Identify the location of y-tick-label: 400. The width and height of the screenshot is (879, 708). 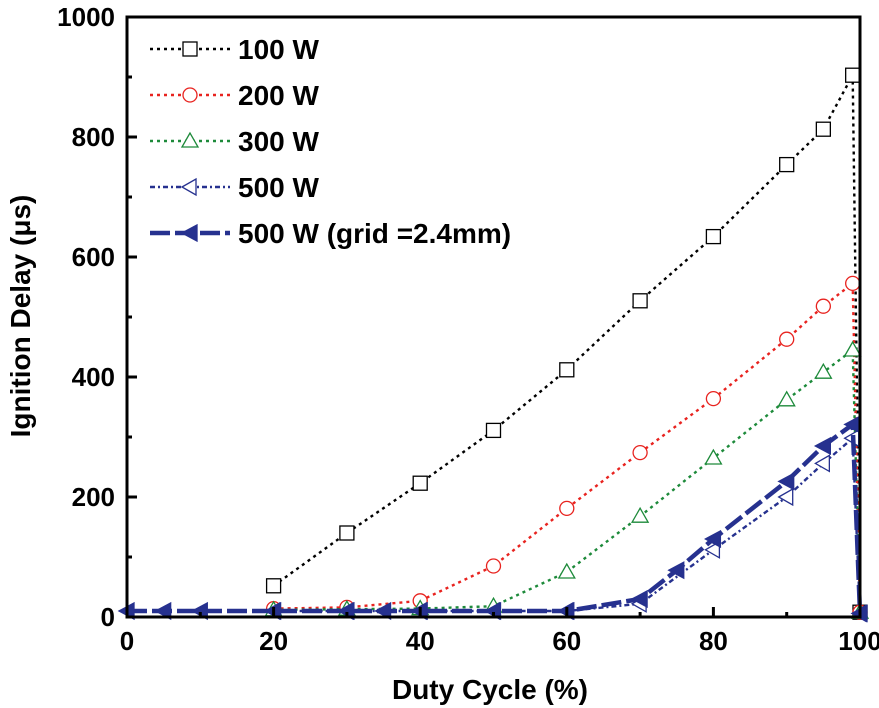
(93, 377).